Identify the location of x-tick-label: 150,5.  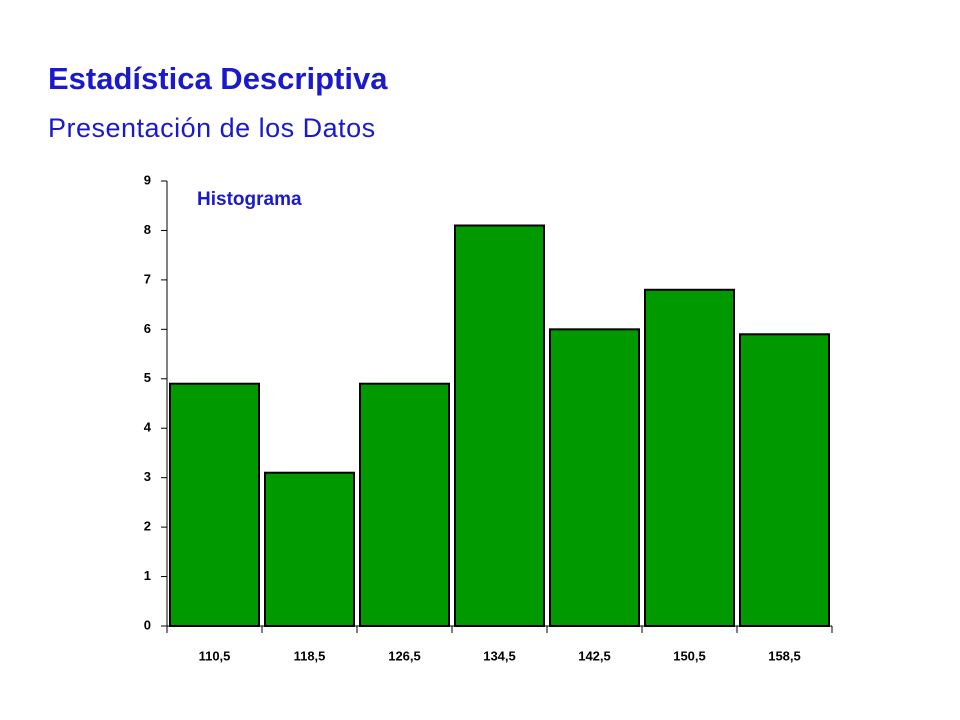
(689, 655).